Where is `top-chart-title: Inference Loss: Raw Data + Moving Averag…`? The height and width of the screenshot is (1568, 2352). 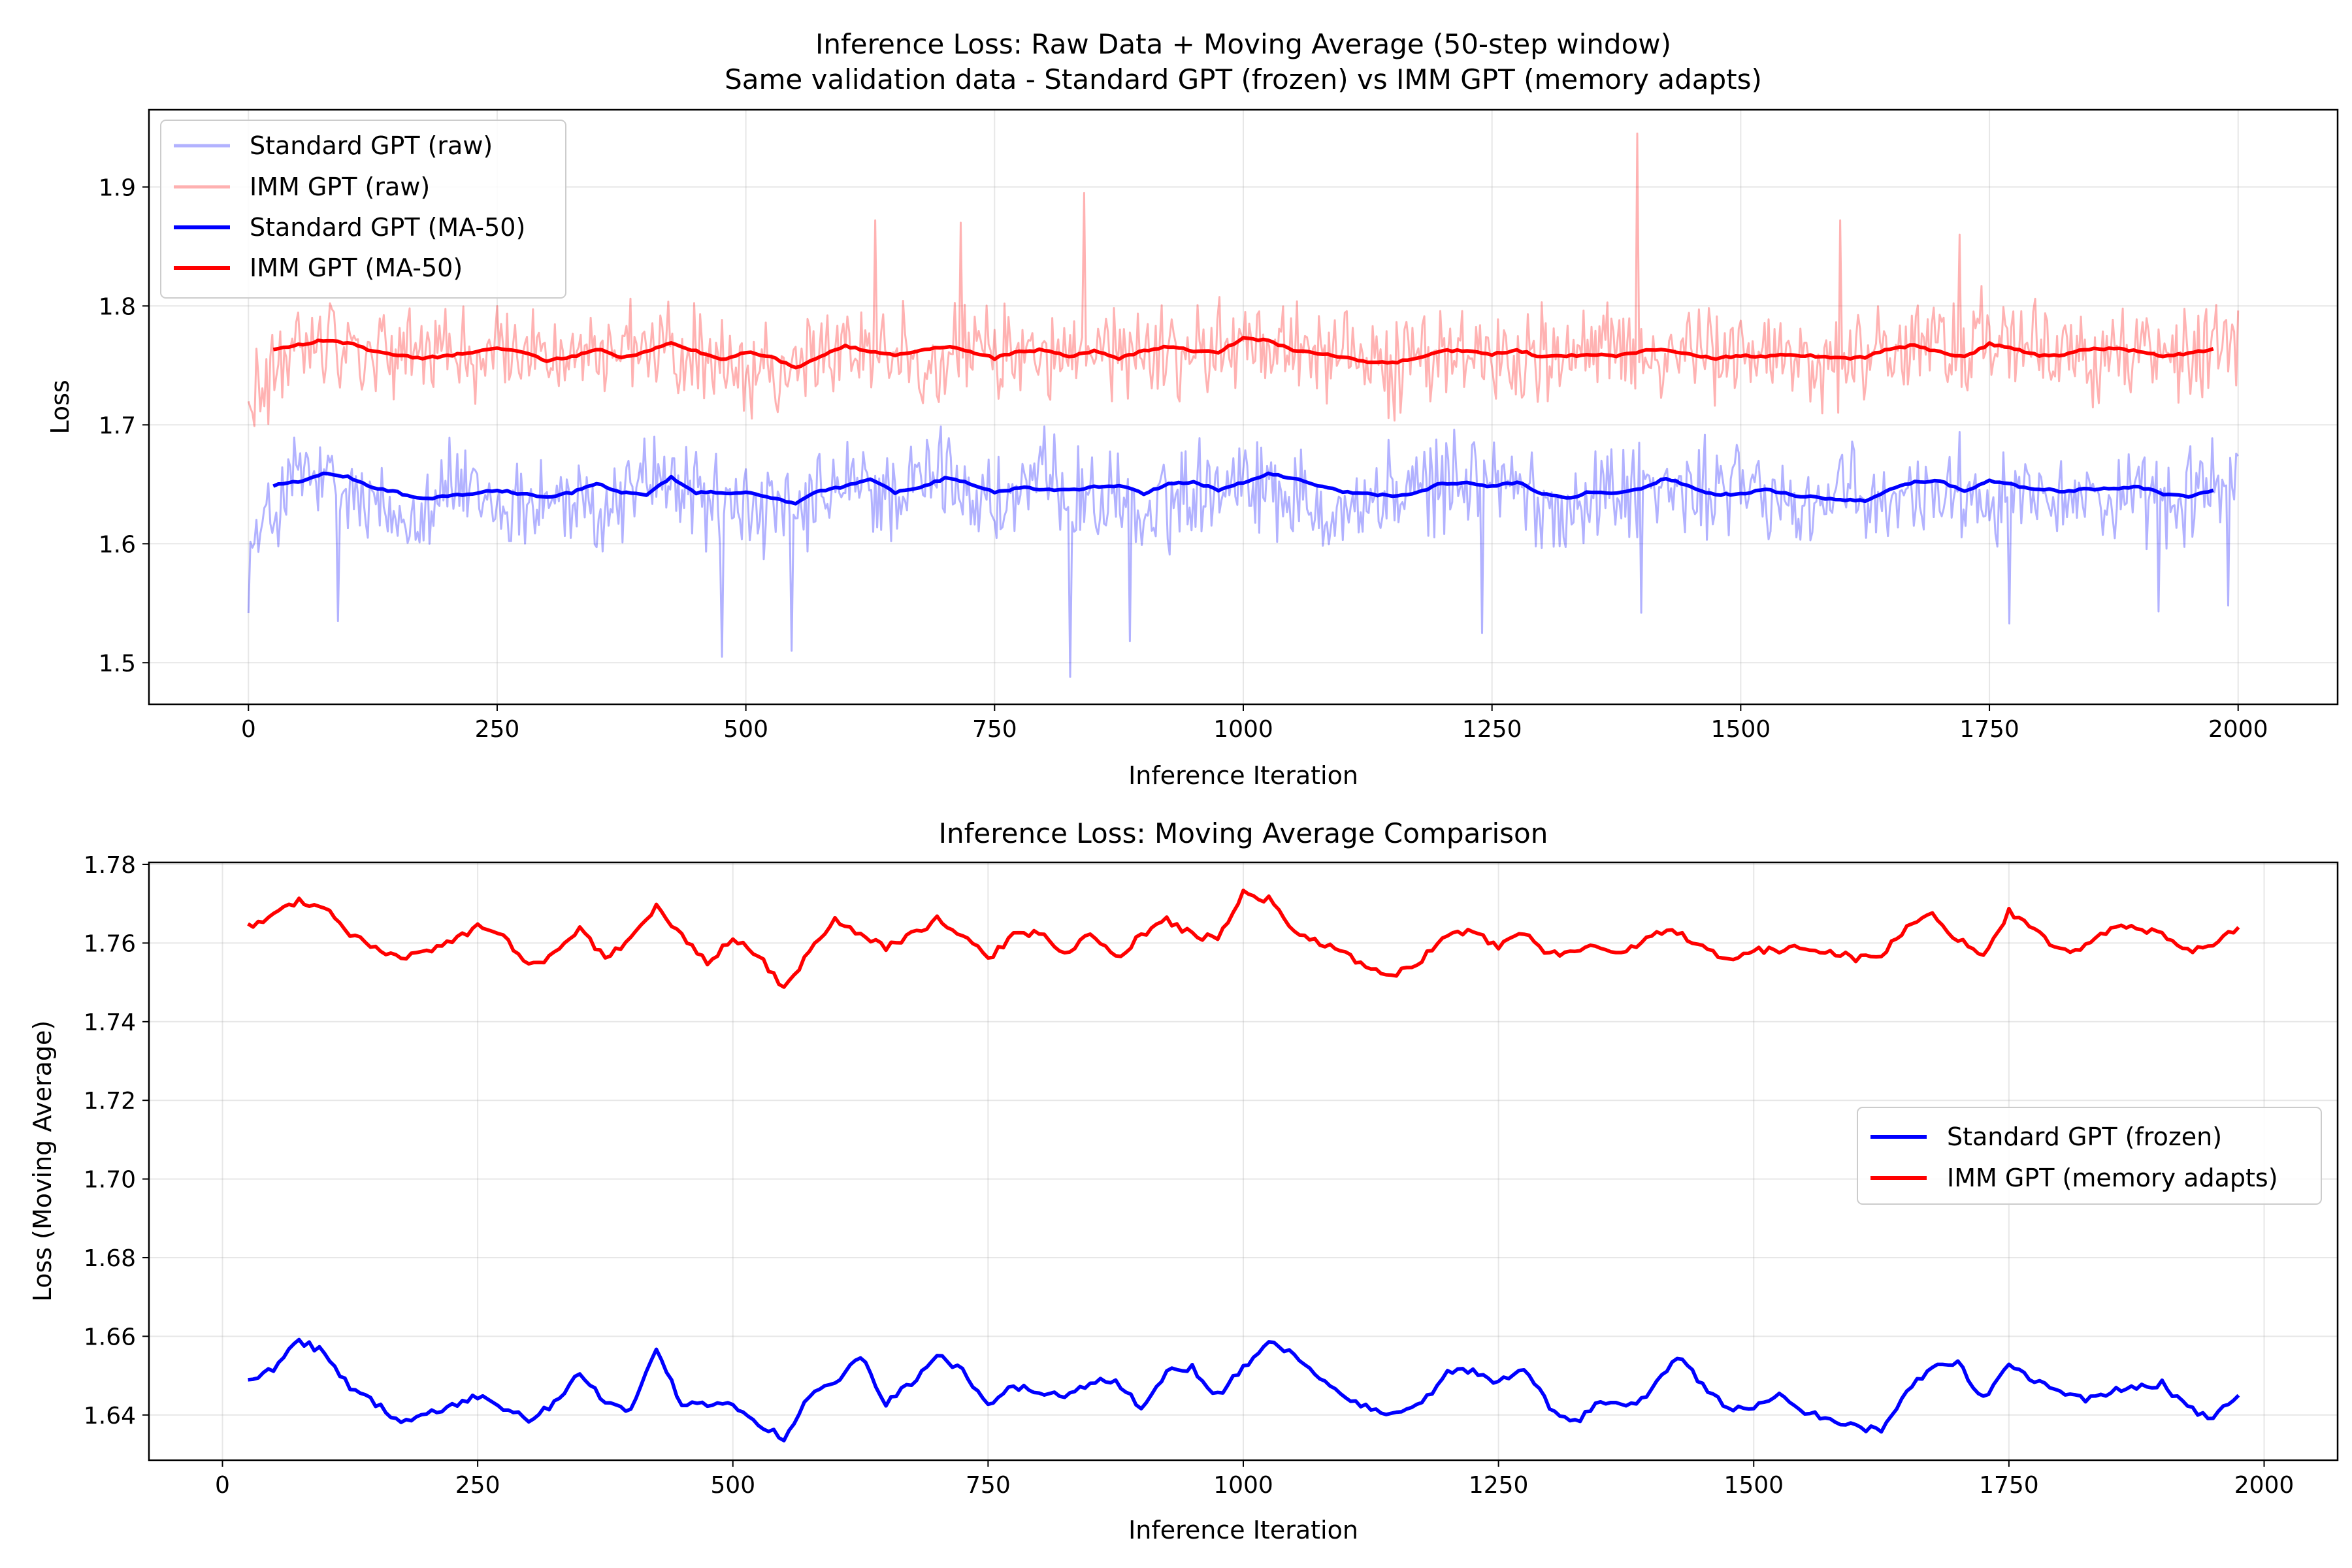 top-chart-title: Inference Loss: Raw Data + Moving Averag… is located at coordinates (1243, 44).